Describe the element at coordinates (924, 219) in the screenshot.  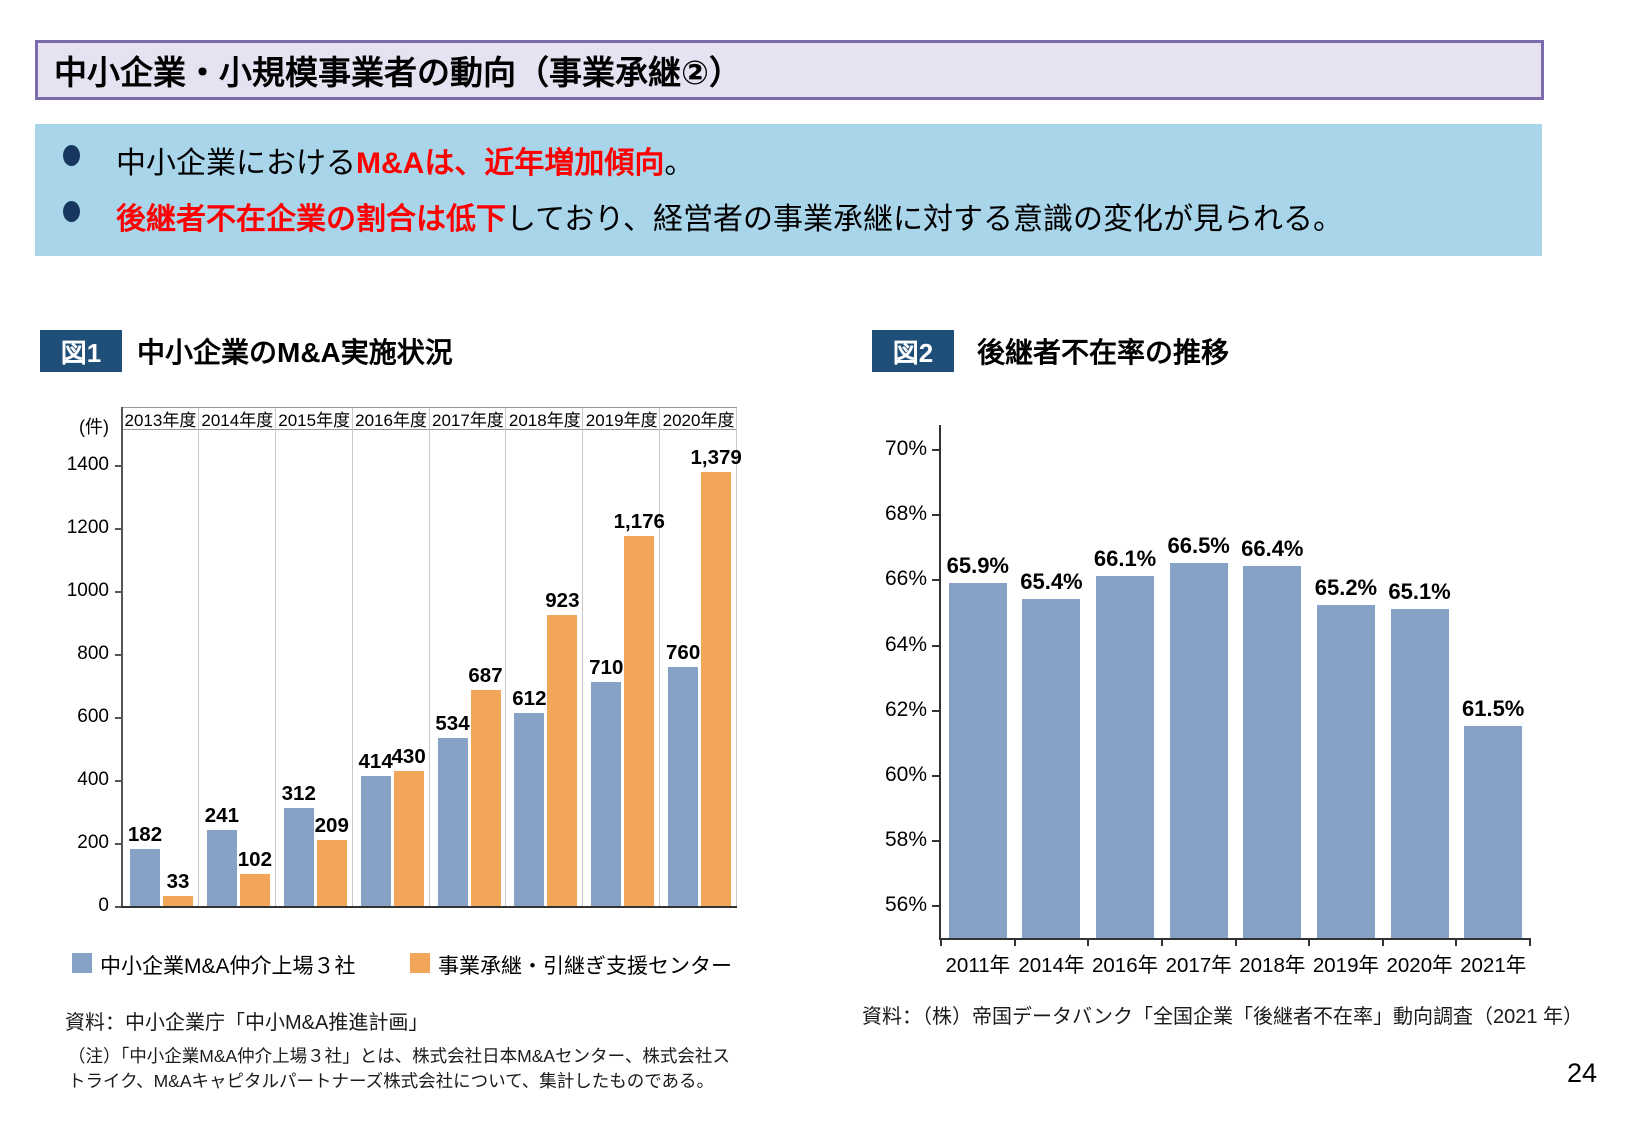
I see `bullet-text-segment: しており、経営者の事業承継に対する意識の変化が見られる。` at that location.